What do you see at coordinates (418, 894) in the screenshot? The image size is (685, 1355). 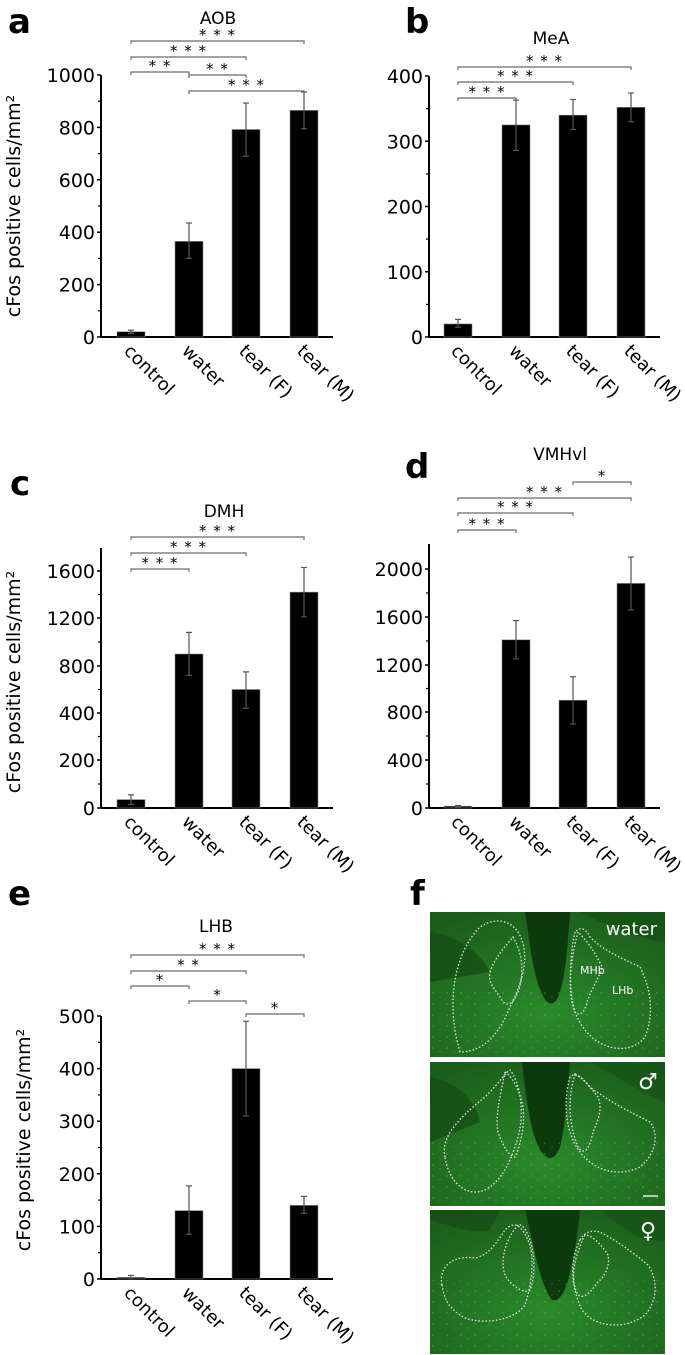 I see `panel-letter-f: f` at bounding box center [418, 894].